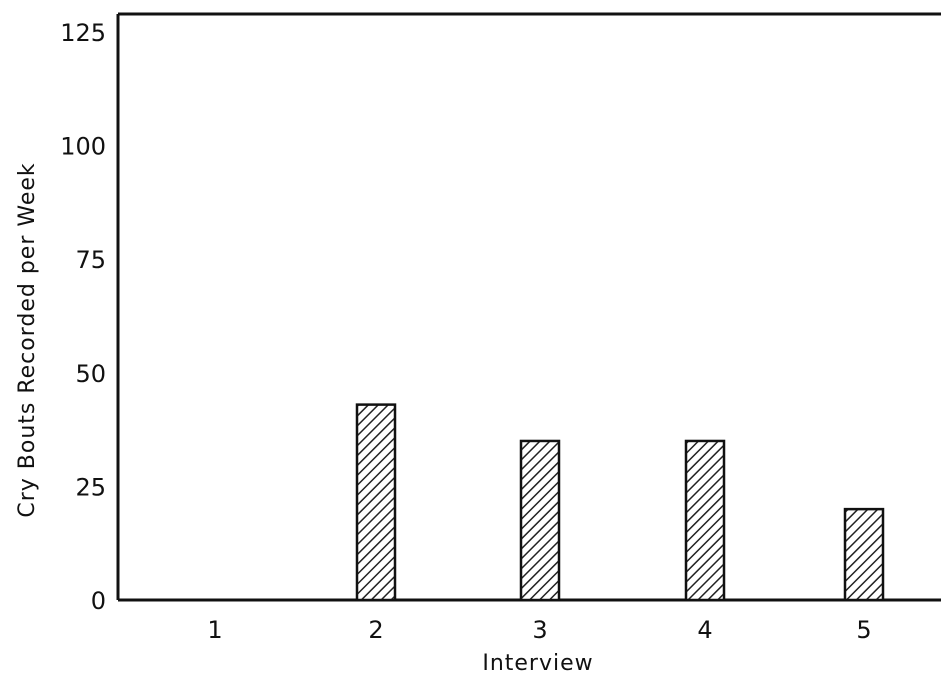  I want to click on y-axis-title: Cry Bouts Recorded per Week, so click(27, 339).